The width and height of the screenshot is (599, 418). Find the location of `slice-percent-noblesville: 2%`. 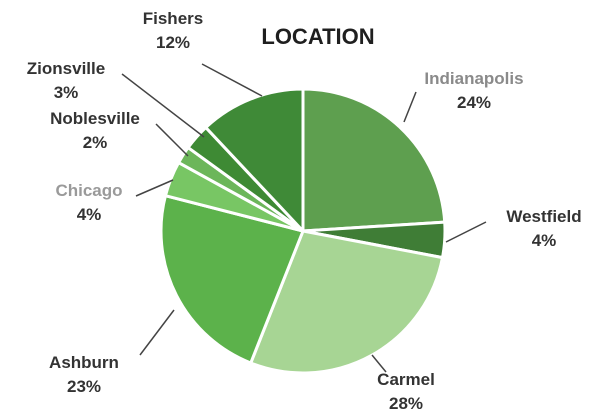

slice-percent-noblesville: 2% is located at coordinates (95, 142).